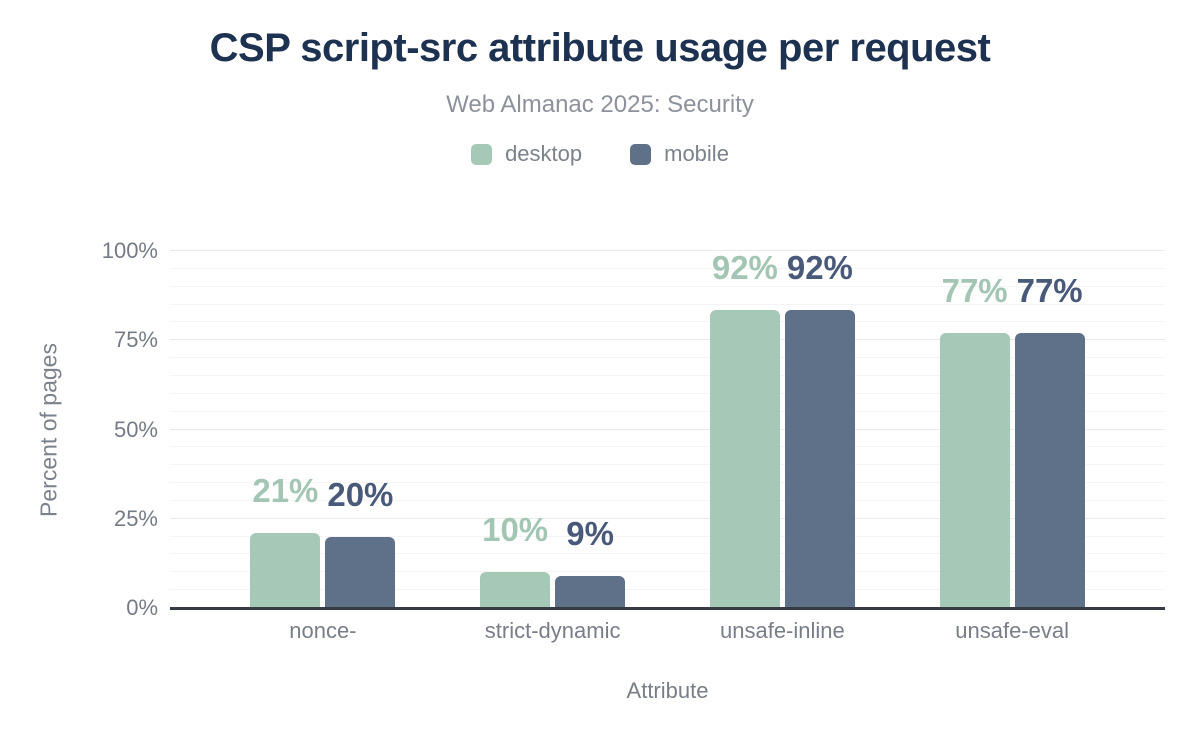  I want to click on mobile-bar-unsafe-inline, so click(819, 459).